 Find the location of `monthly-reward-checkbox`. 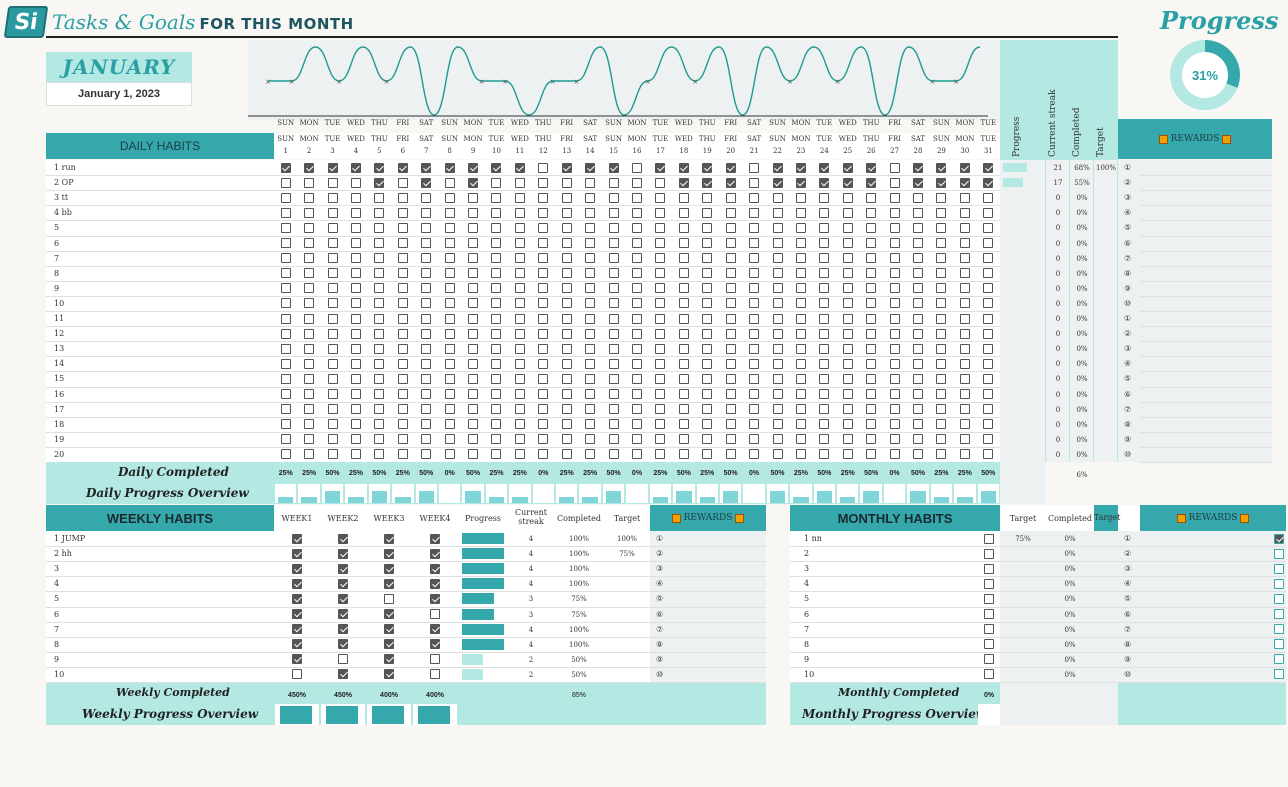

monthly-reward-checkbox is located at coordinates (1279, 674).